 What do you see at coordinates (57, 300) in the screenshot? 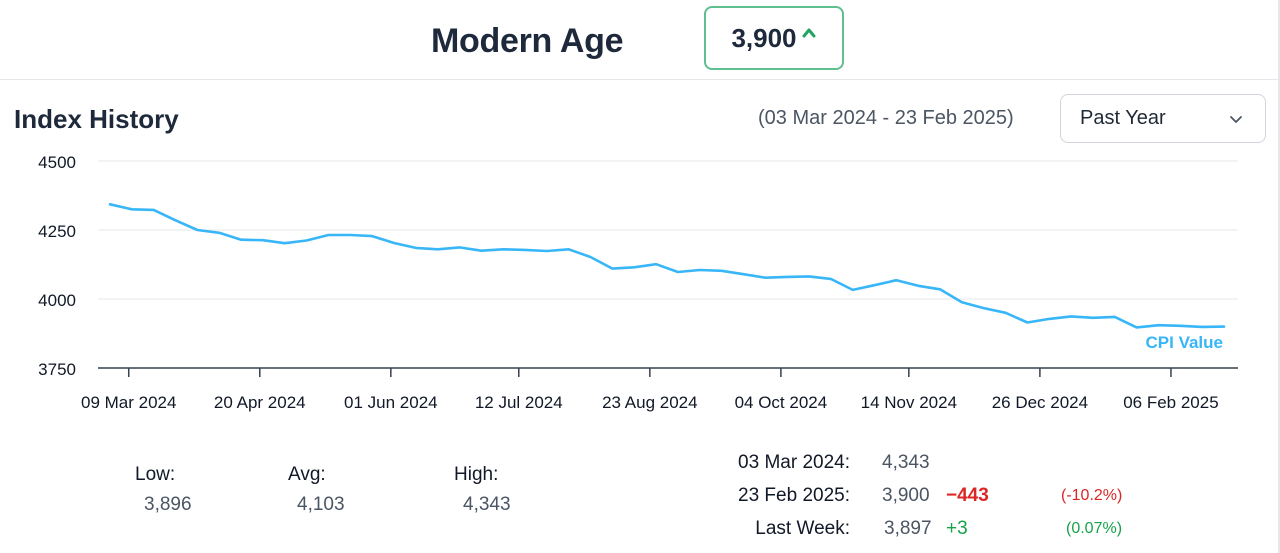
I see `y-tick-label: 4000` at bounding box center [57, 300].